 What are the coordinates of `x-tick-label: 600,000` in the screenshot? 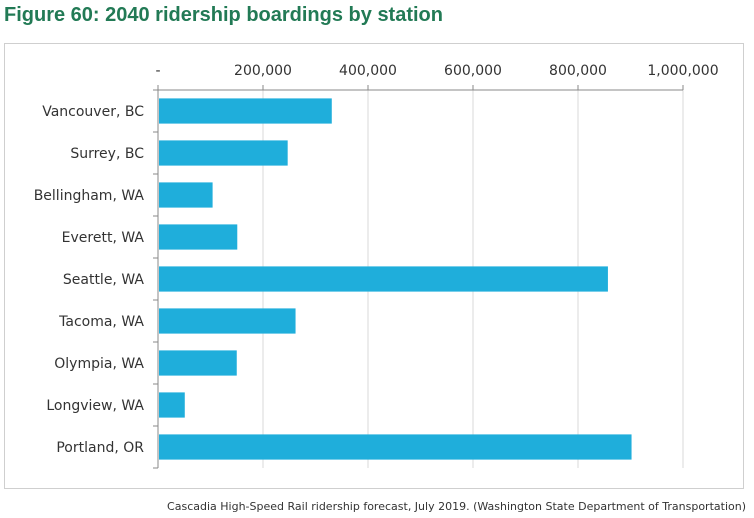 It's located at (473, 71).